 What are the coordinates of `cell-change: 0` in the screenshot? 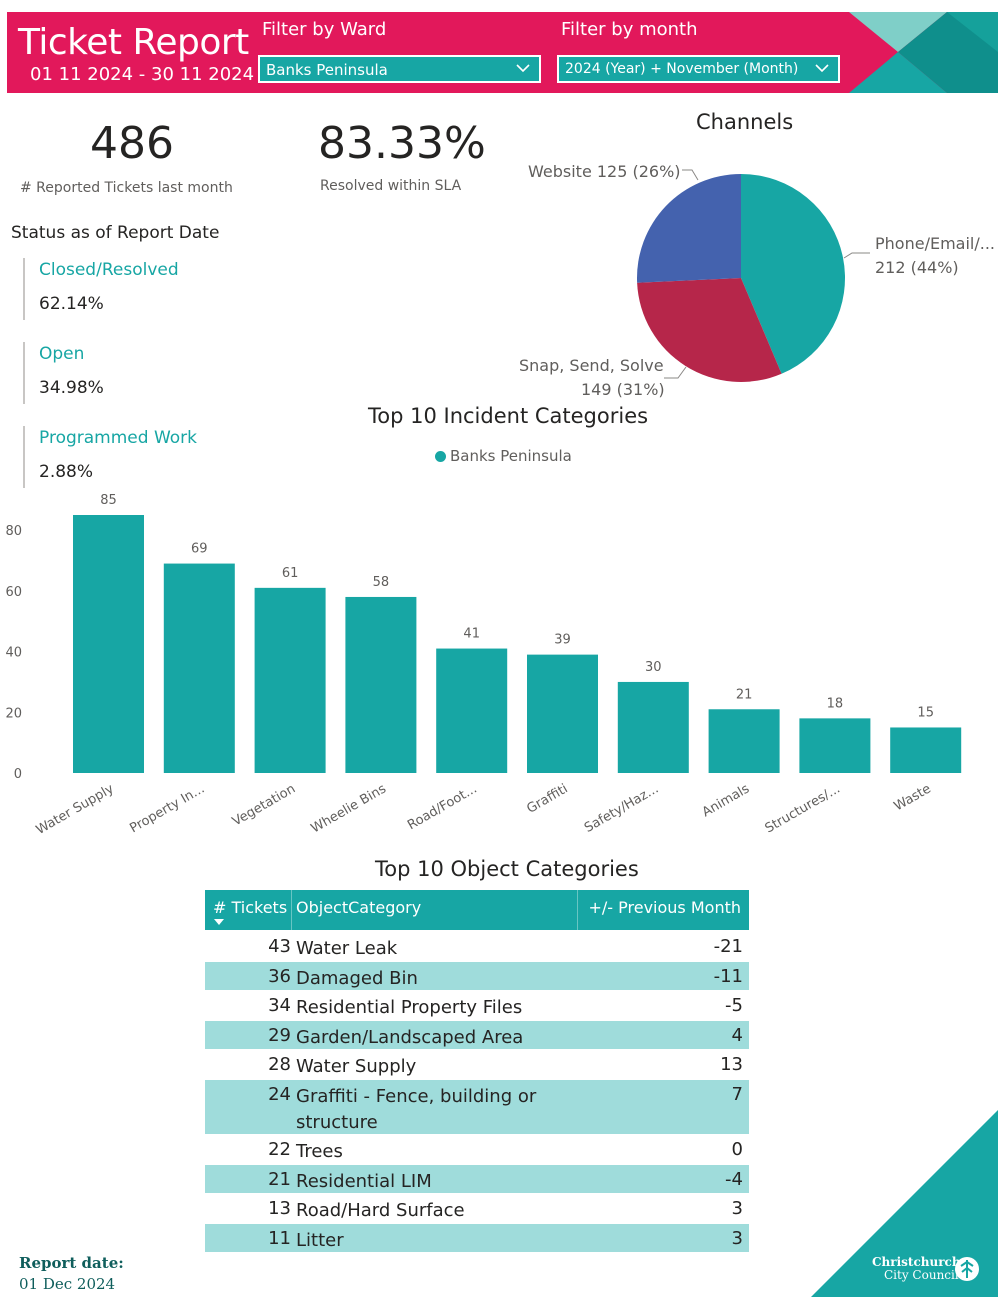 It's located at (737, 1149).